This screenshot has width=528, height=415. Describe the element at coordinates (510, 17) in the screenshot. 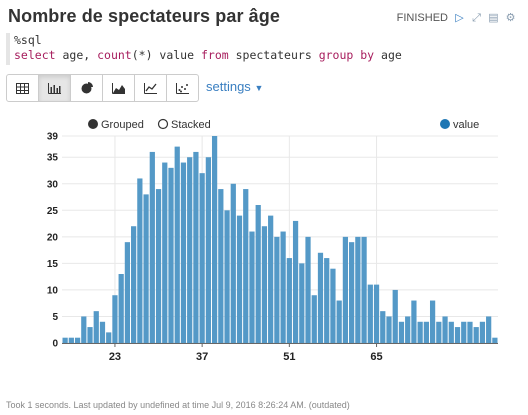

I see `gear-icon: ⚙` at that location.